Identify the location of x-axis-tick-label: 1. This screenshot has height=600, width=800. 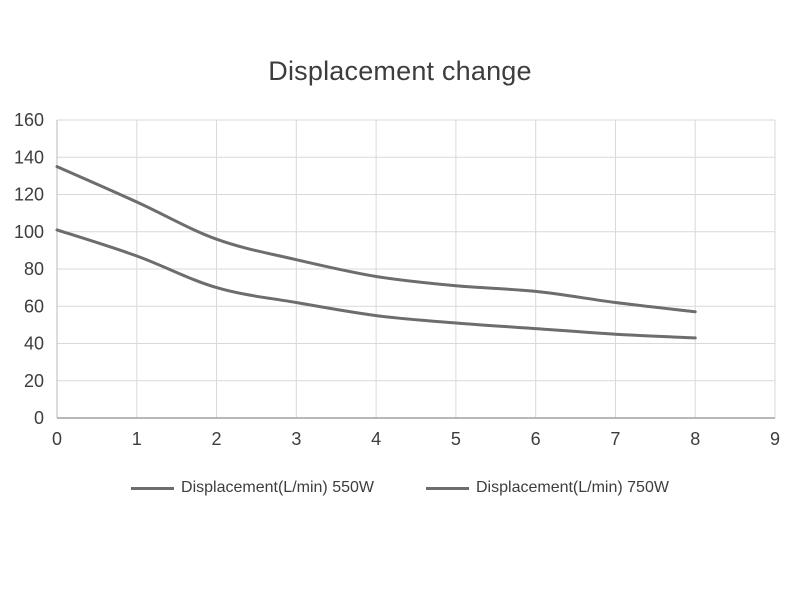
(137, 439).